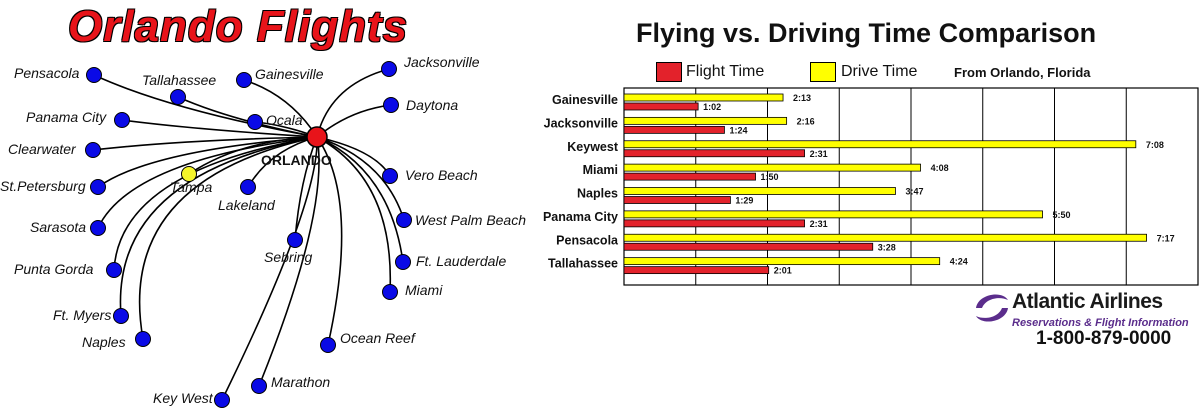  I want to click on city-label-tallahassee: Tallahassee, so click(179, 80).